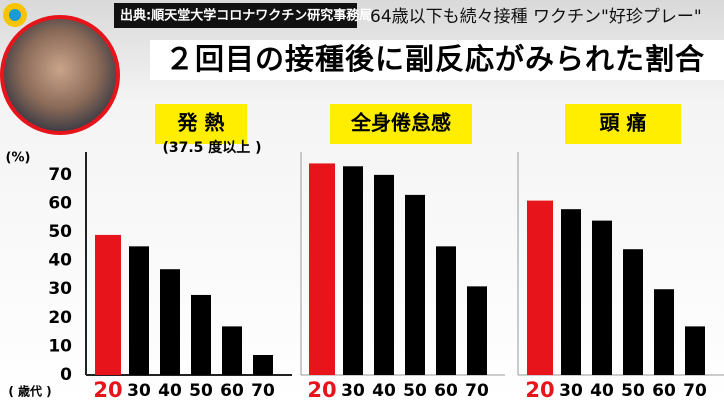 This screenshot has height=409, width=724. What do you see at coordinates (60, 175) in the screenshot?
I see `y-tick-label: 70` at bounding box center [60, 175].